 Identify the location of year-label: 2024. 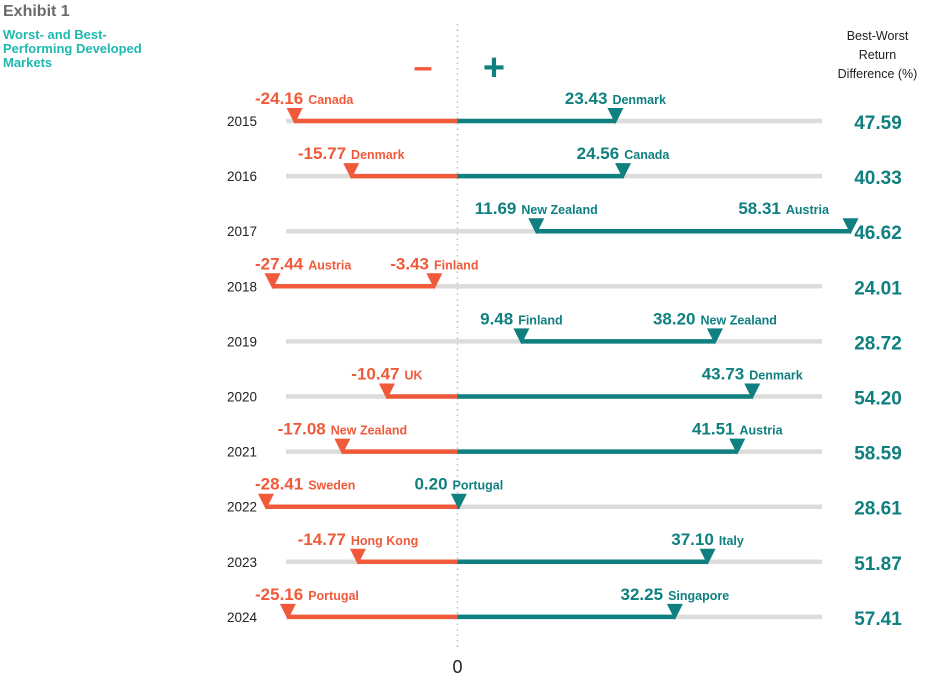
(242, 617).